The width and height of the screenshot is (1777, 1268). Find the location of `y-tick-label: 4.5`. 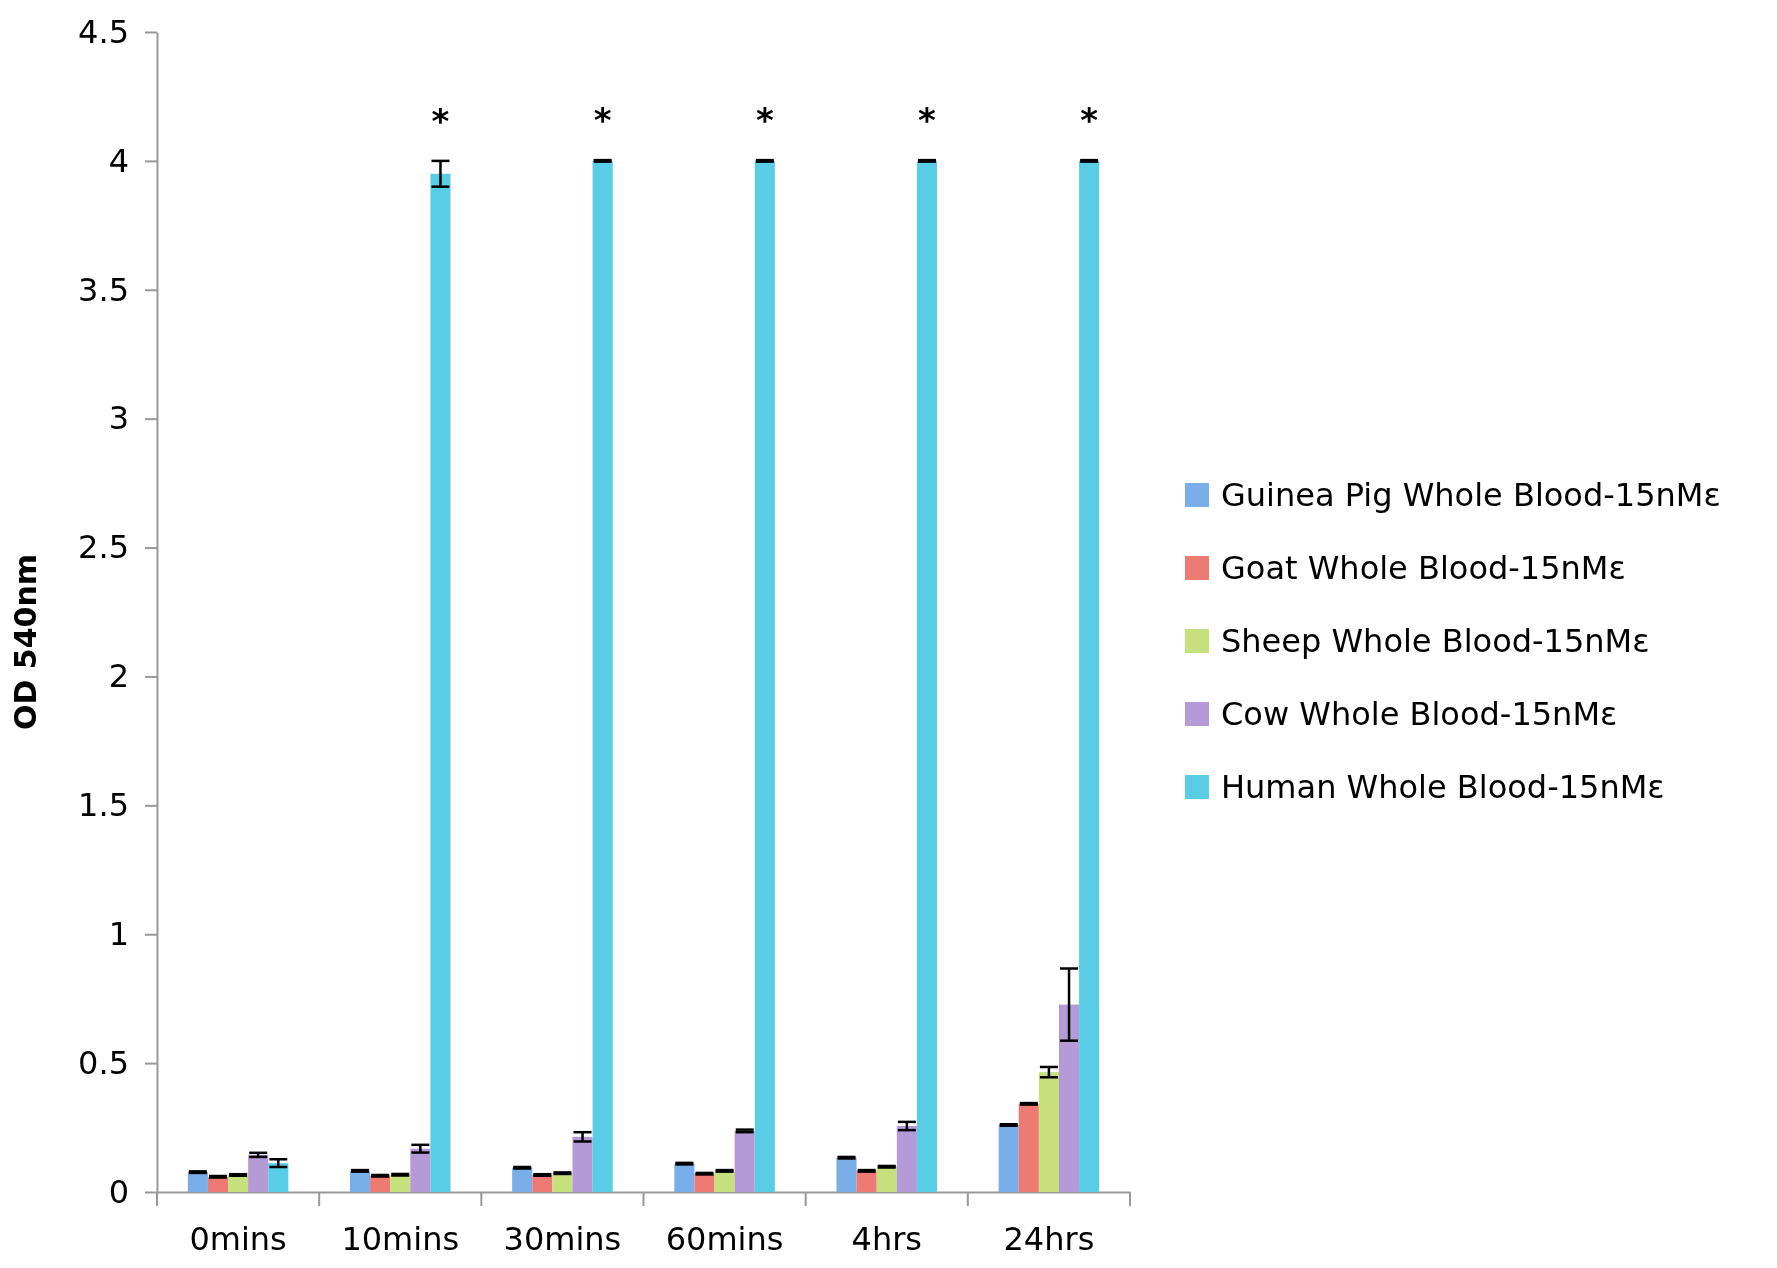

y-tick-label: 4.5 is located at coordinates (103, 31).